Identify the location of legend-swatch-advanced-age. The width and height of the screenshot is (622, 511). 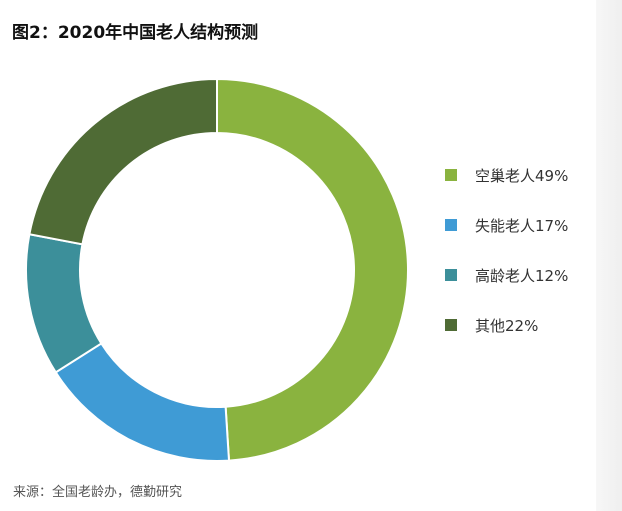
(451, 275).